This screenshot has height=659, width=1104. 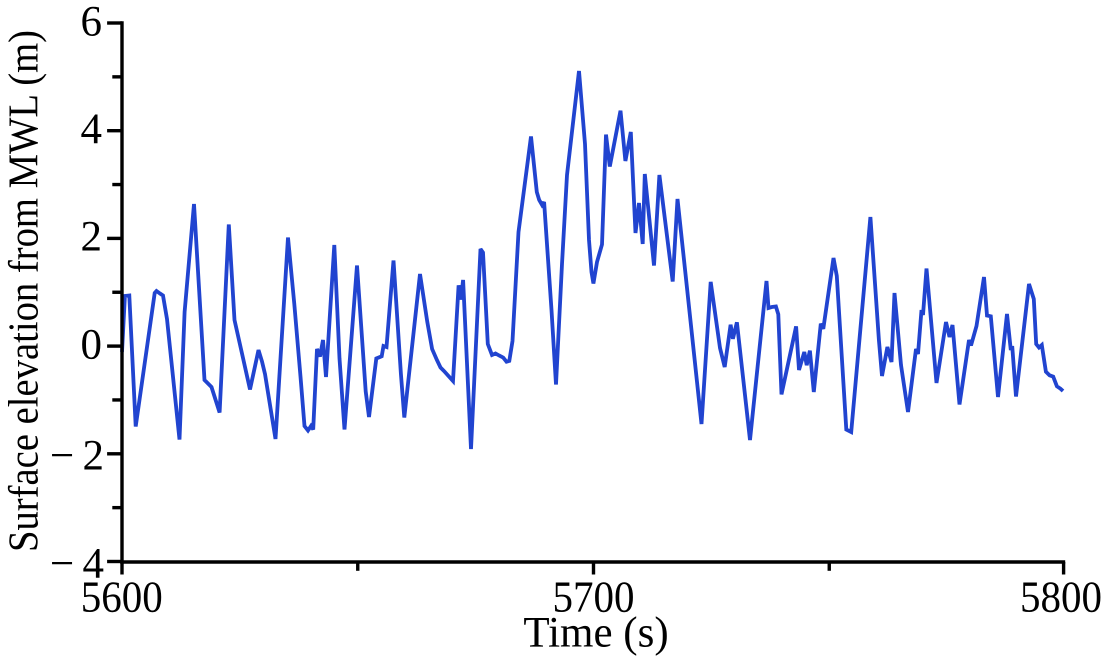 What do you see at coordinates (1061, 597) in the screenshot?
I see `svg-text: 5800` at bounding box center [1061, 597].